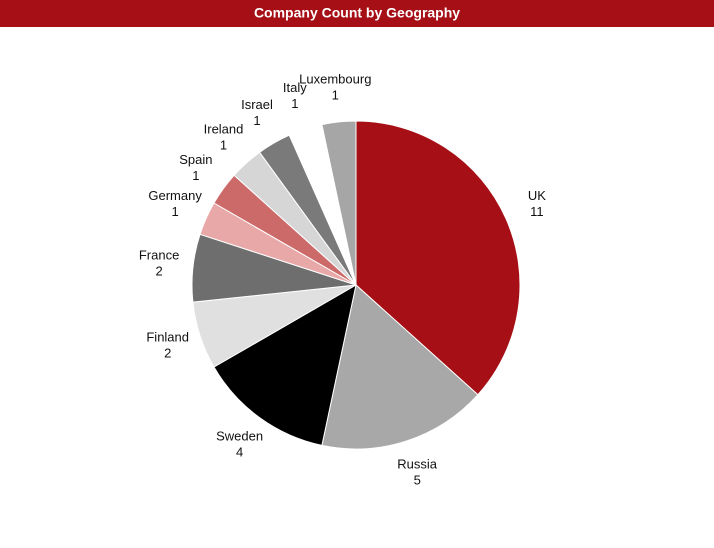 The image size is (714, 548). Describe the element at coordinates (335, 79) in the screenshot. I see `slice-label: Luxembourg` at that location.